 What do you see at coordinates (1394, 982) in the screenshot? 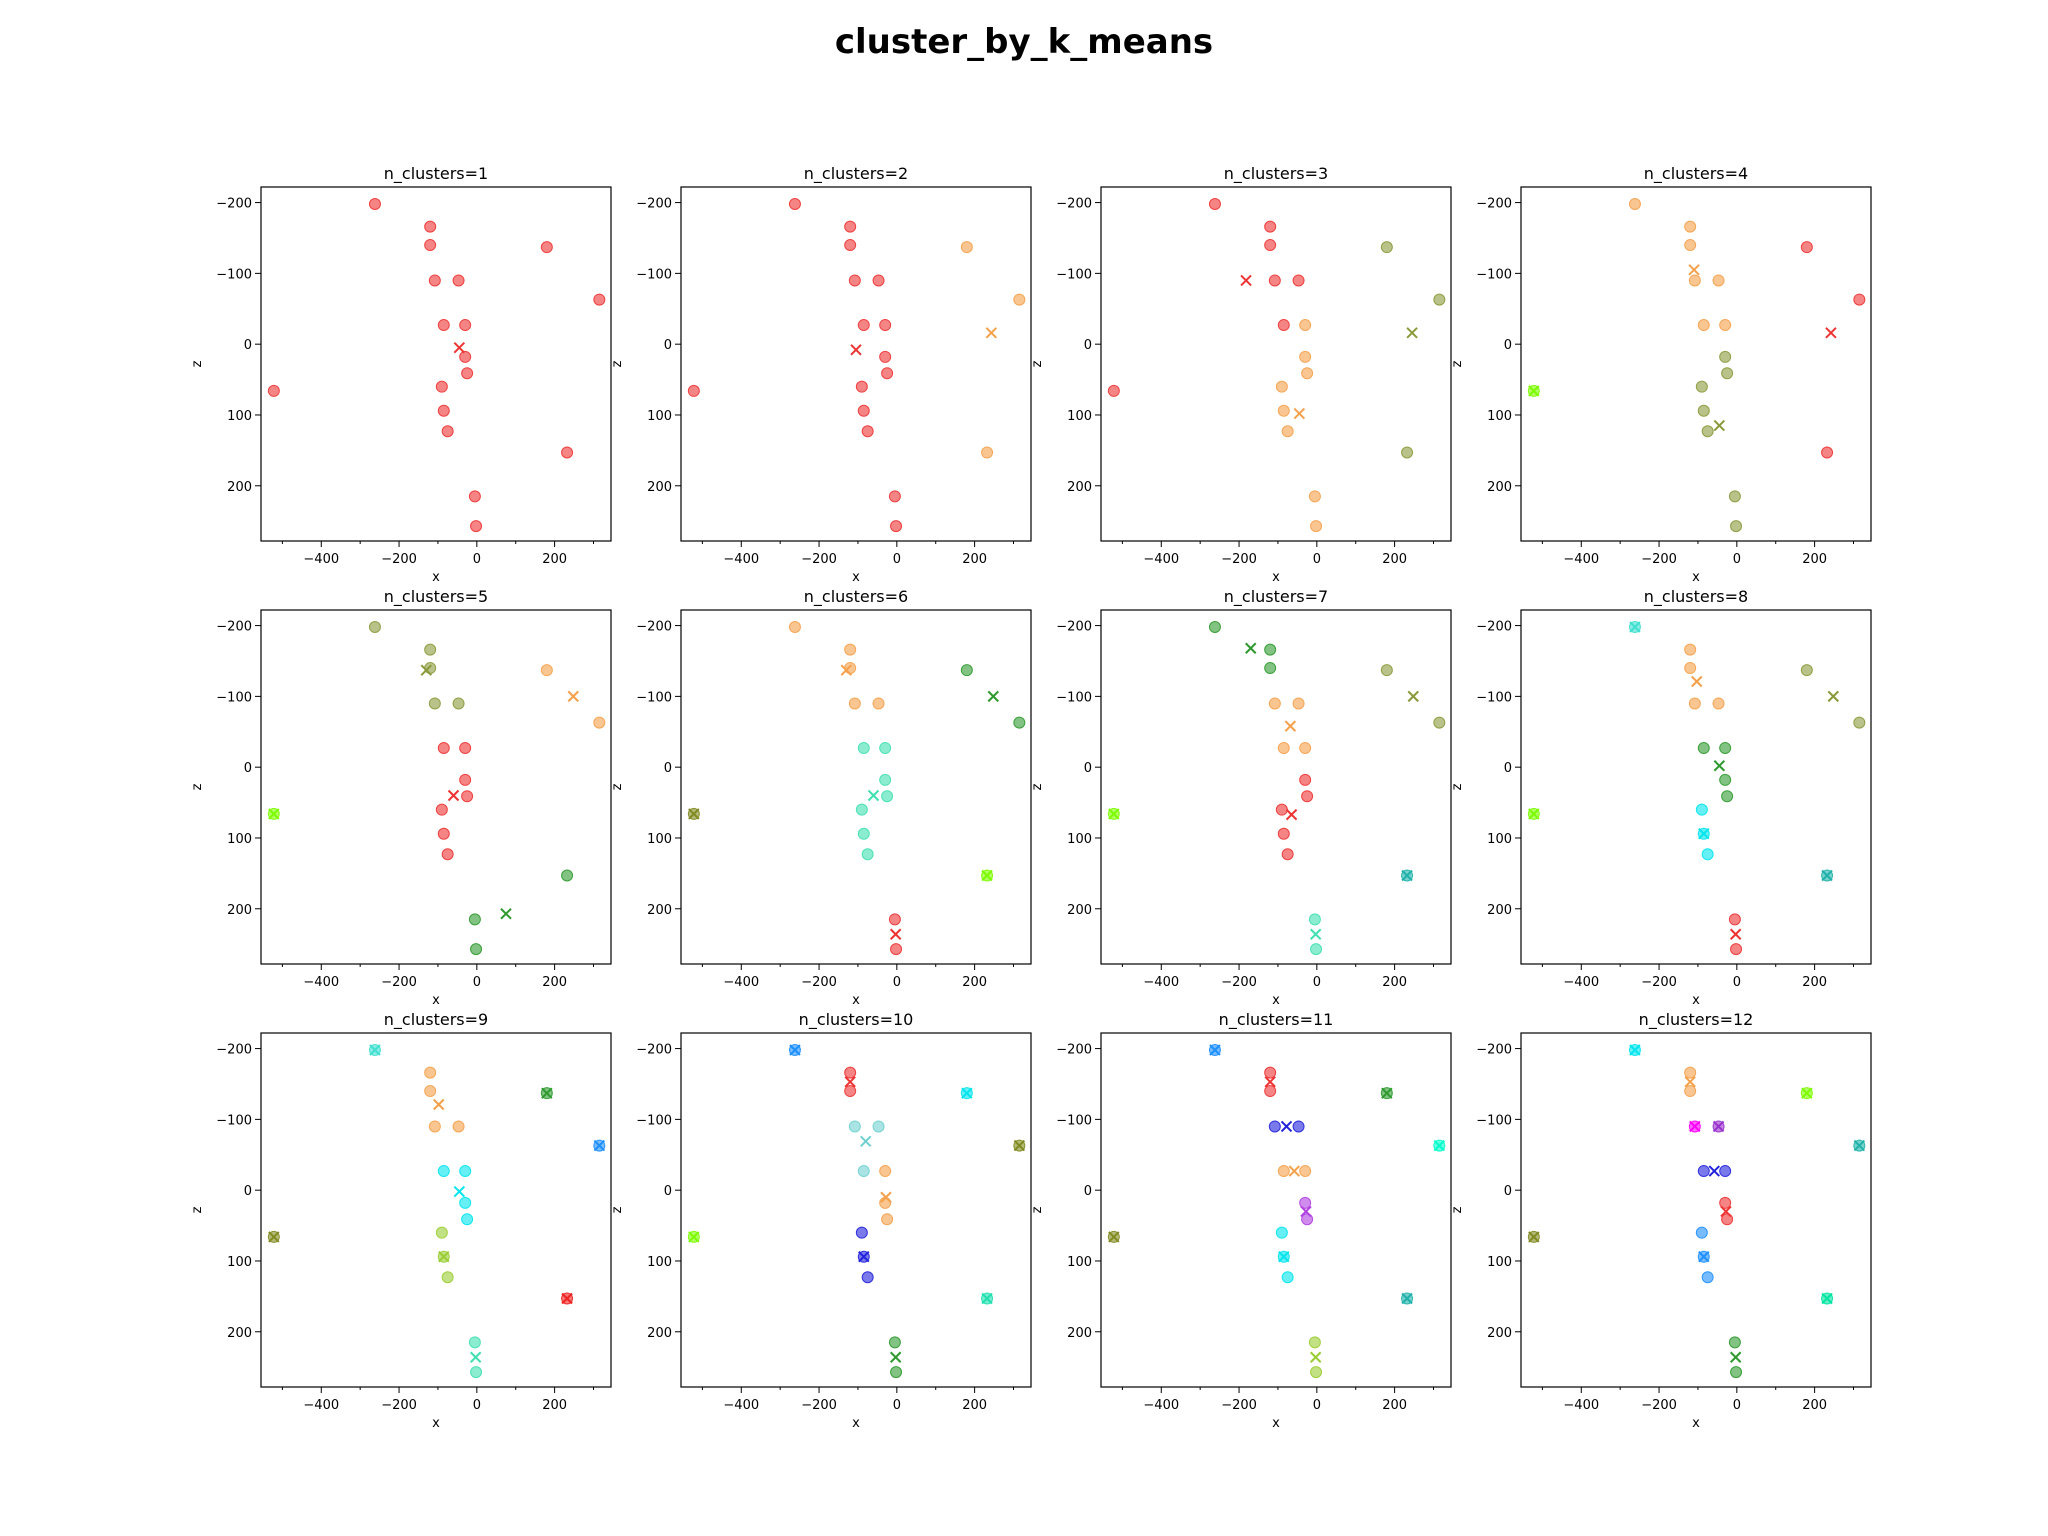
I see `x-tick-label: 200` at bounding box center [1394, 982].